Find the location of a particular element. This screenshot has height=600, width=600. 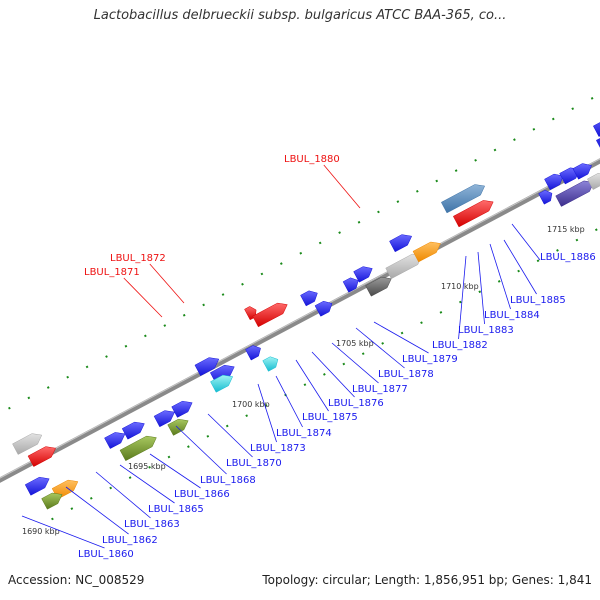

gene-label: LBUL_1884 is located at coordinates (512, 315).